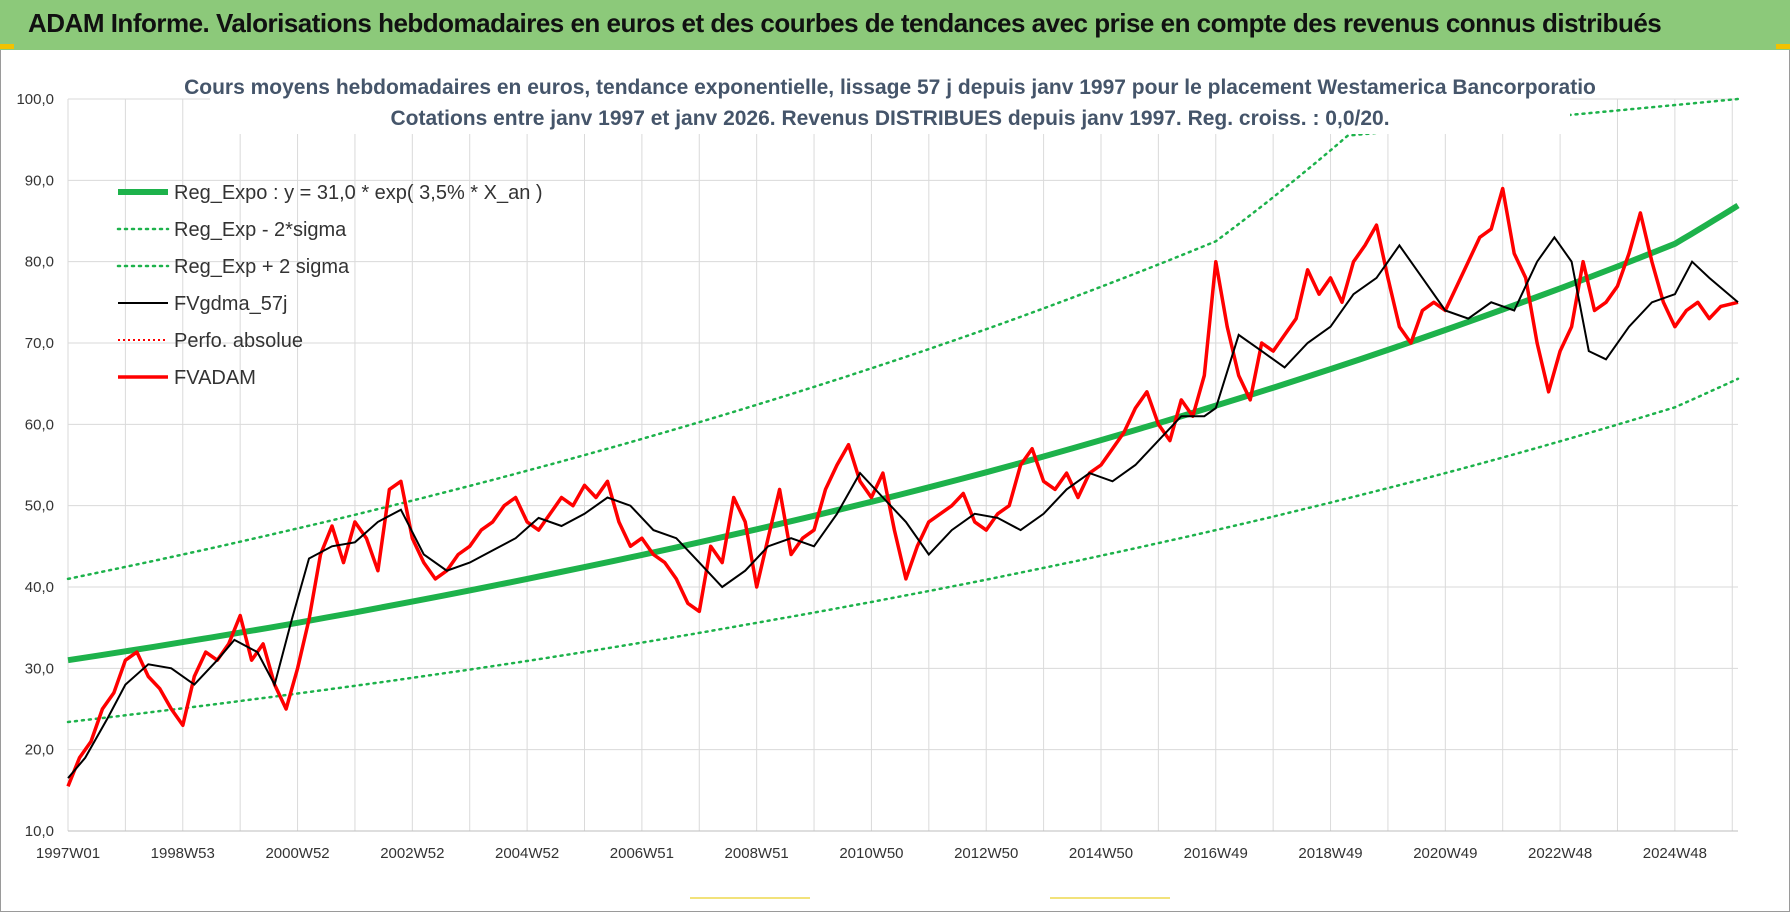 Image resolution: width=1790 pixels, height=912 pixels. I want to click on x-tick-label: 2014W50, so click(1101, 853).